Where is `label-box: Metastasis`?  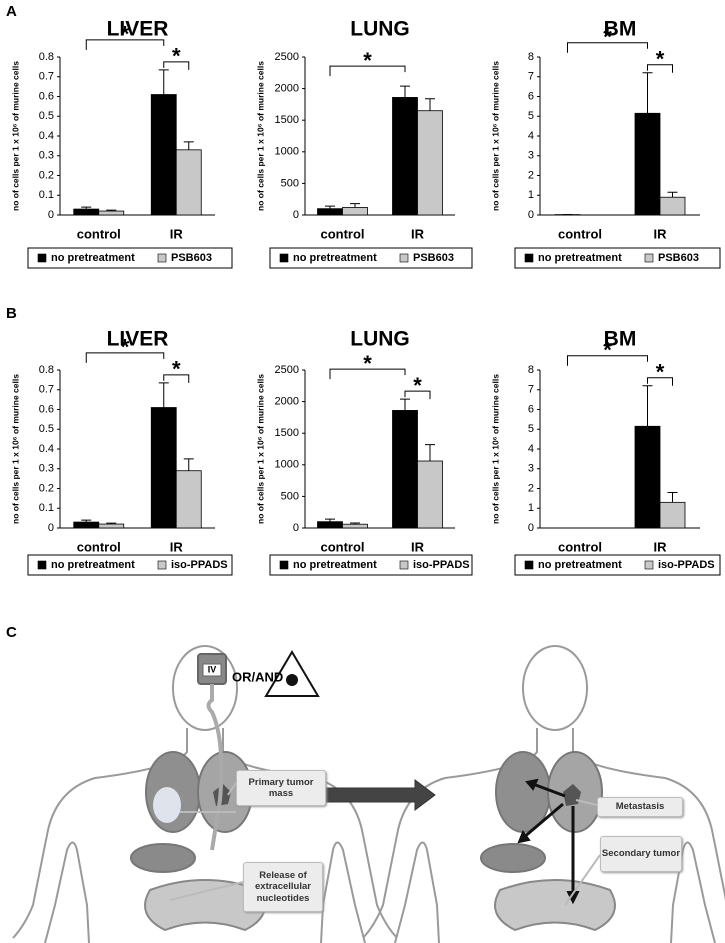 label-box: Metastasis is located at coordinates (640, 807).